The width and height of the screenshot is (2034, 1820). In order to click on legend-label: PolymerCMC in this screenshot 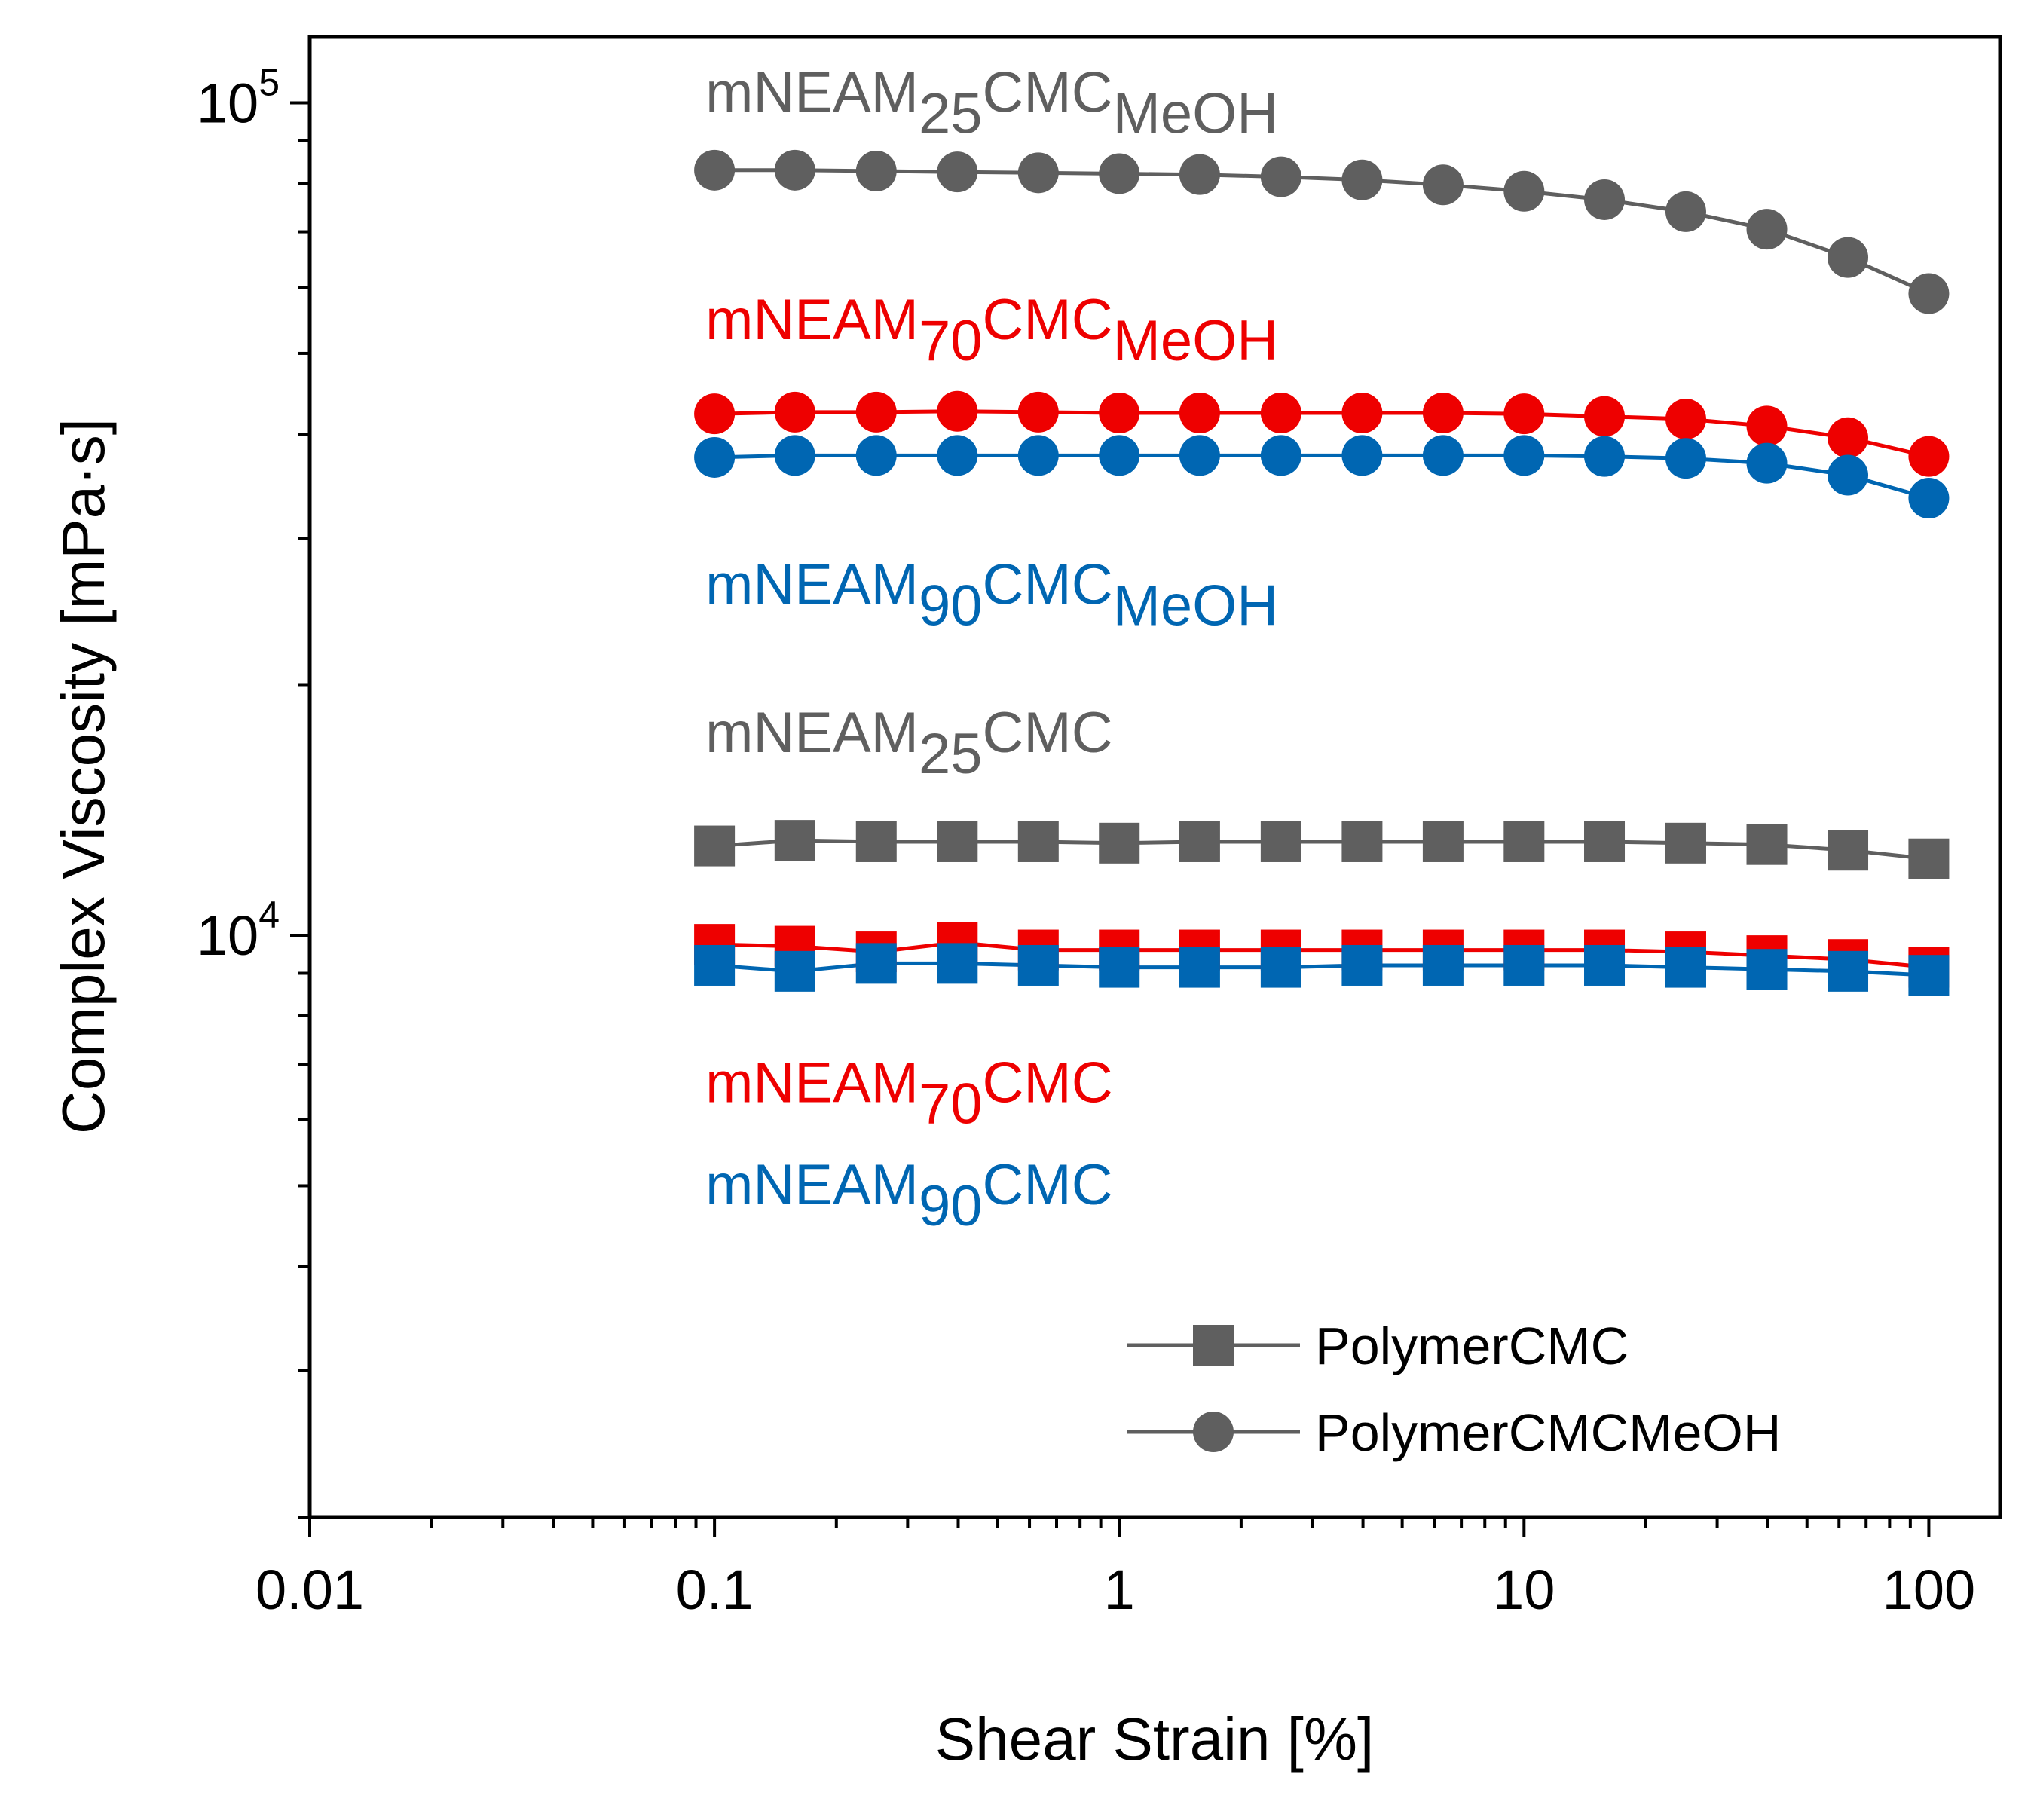, I will do `click(1472, 1346)`.